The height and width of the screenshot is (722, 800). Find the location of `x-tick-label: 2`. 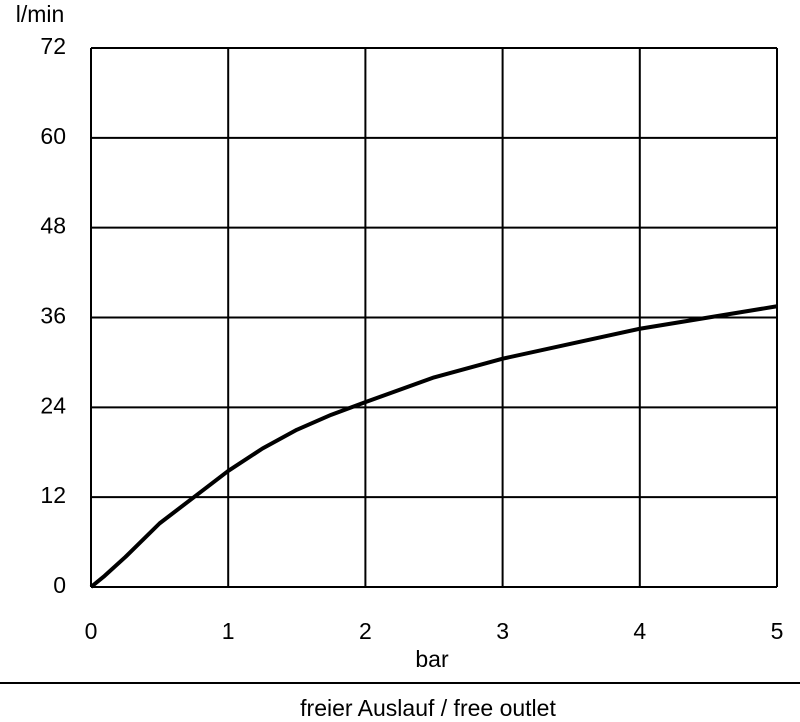

x-tick-label: 2 is located at coordinates (365, 631).